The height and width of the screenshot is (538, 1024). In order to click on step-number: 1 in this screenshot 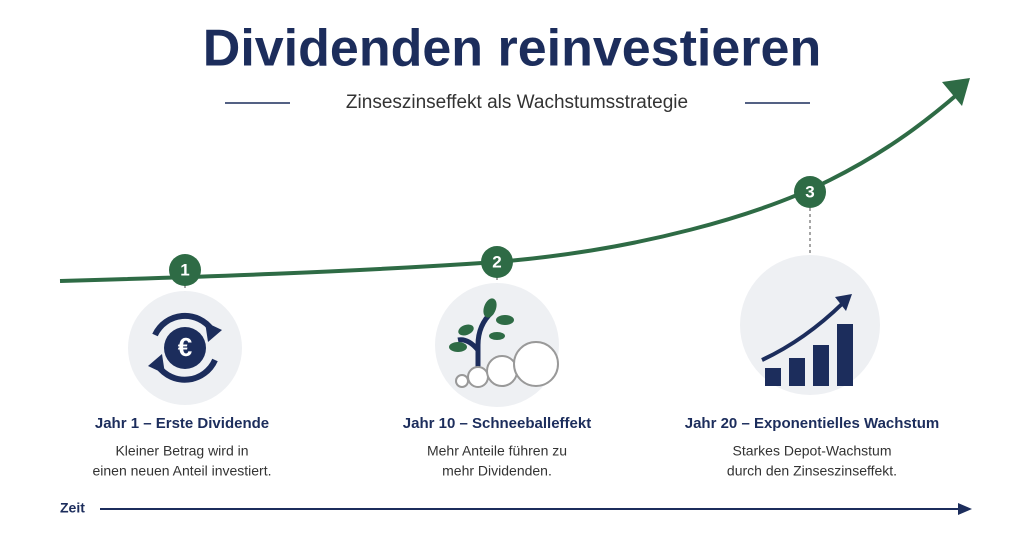, I will do `click(184, 269)`.